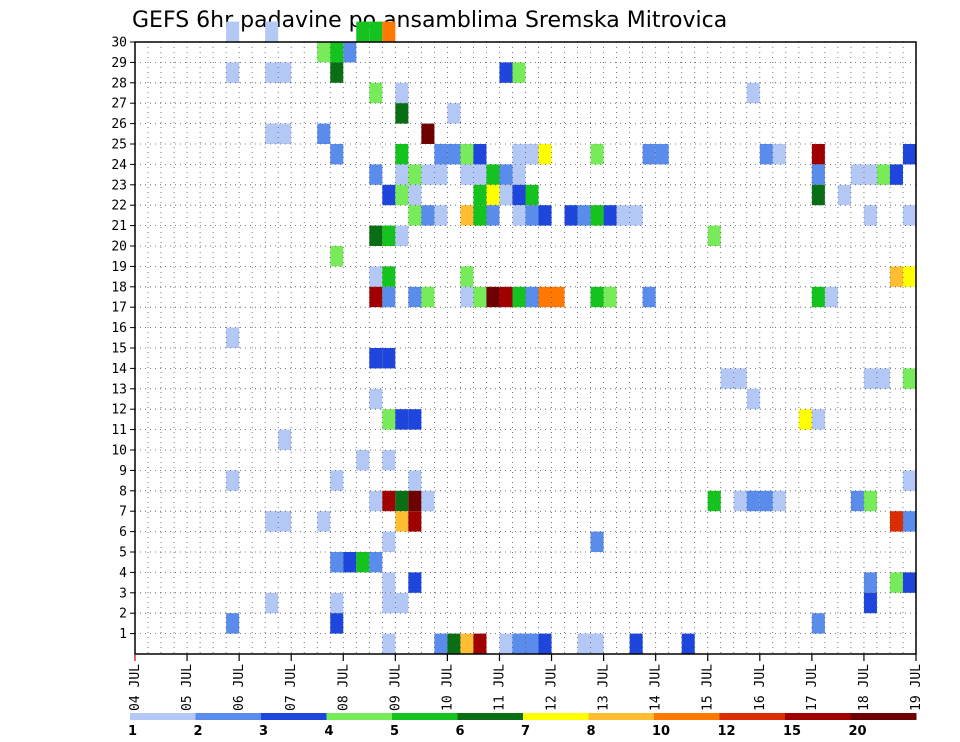 The image size is (960, 742). What do you see at coordinates (727, 731) in the screenshot?
I see `colorbar-label: 12` at bounding box center [727, 731].